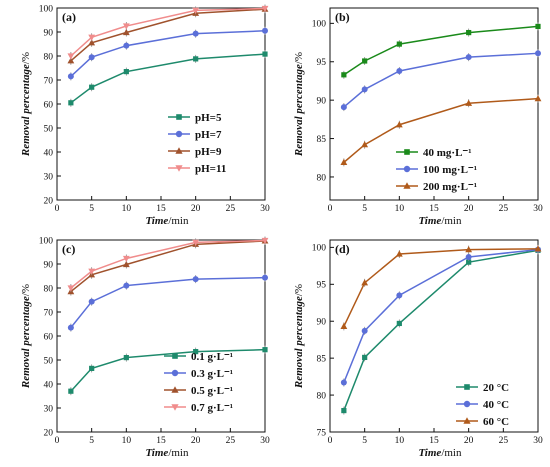  I want to click on legend-label: 0.3 g·L⁻¹, so click(212, 374).